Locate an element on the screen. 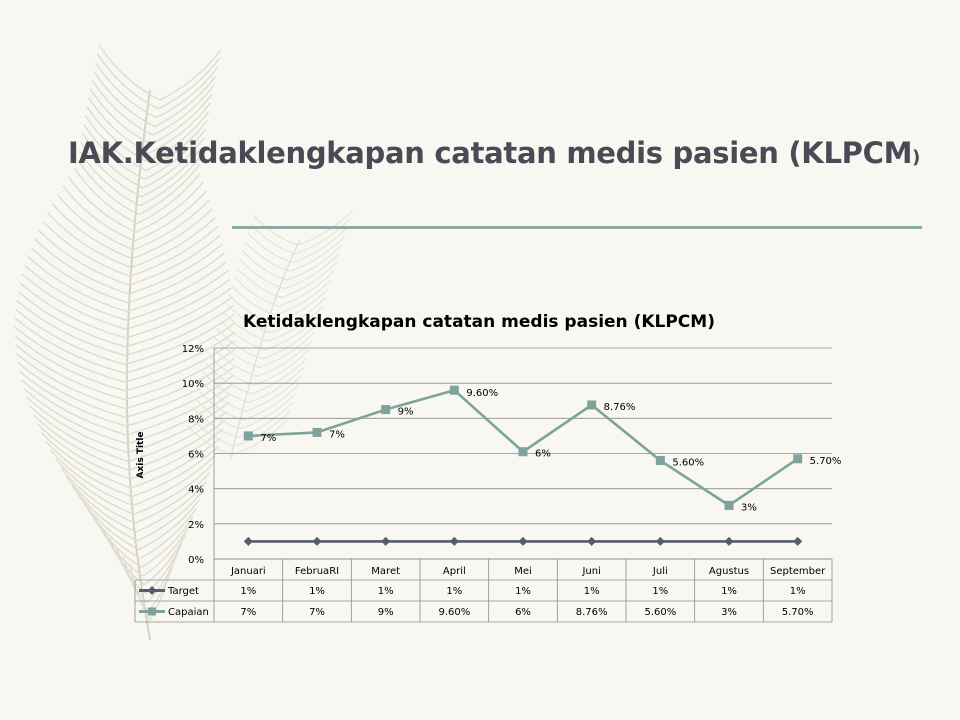  legend-label: Target is located at coordinates (183, 591).